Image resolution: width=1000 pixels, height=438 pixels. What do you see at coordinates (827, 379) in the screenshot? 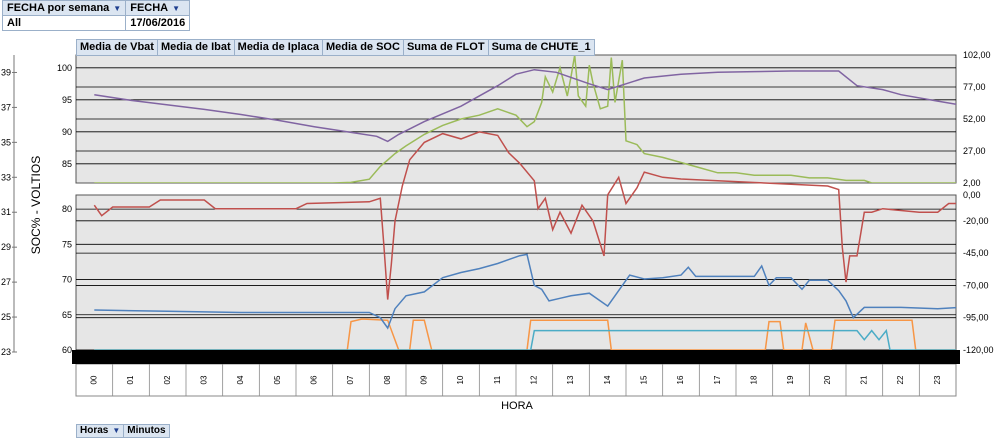
I see `x-tick-label: 20` at bounding box center [827, 379].